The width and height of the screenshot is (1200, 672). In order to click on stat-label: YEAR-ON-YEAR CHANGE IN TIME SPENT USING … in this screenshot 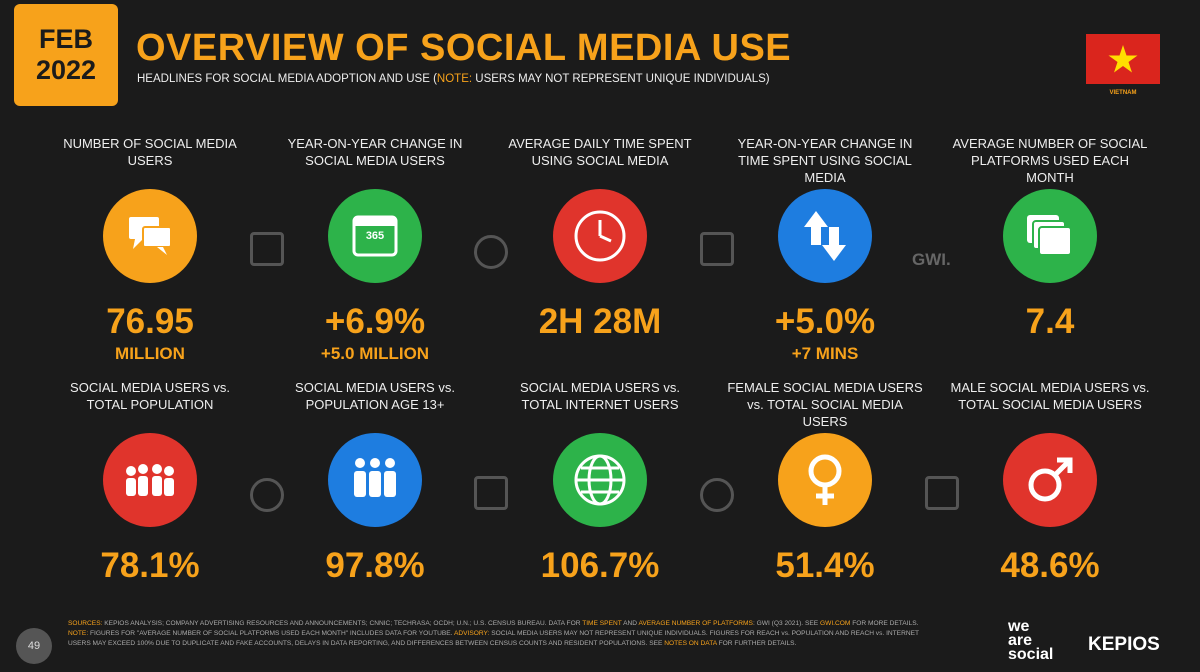, I will do `click(825, 160)`.